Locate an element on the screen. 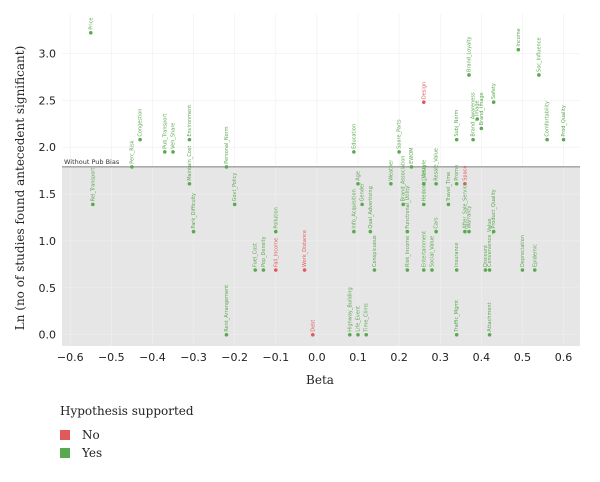  data-point-label: Pollution is located at coordinates (276, 217).